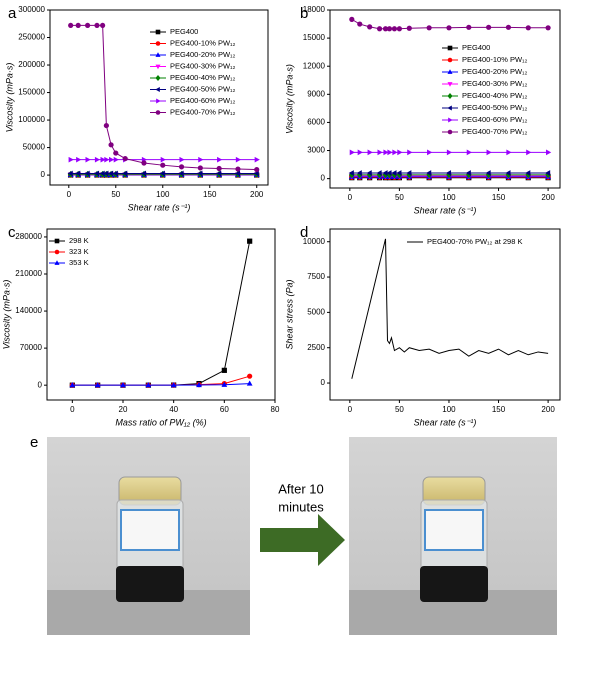 Image resolution: width=604 pixels, height=679 pixels. I want to click on panel-label: b, so click(304, 13).